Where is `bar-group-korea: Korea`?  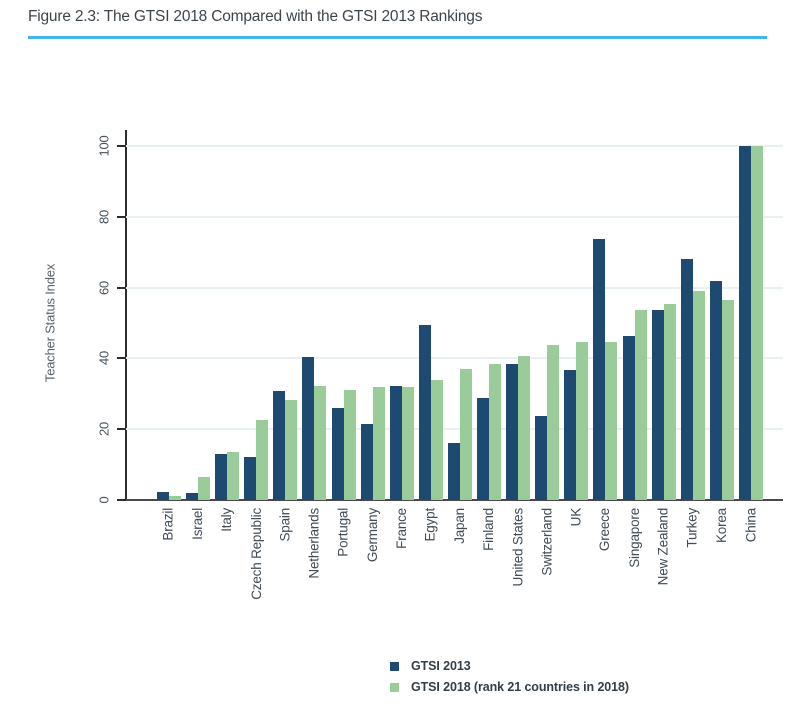
bar-group-korea: Korea is located at coordinates (721, 344).